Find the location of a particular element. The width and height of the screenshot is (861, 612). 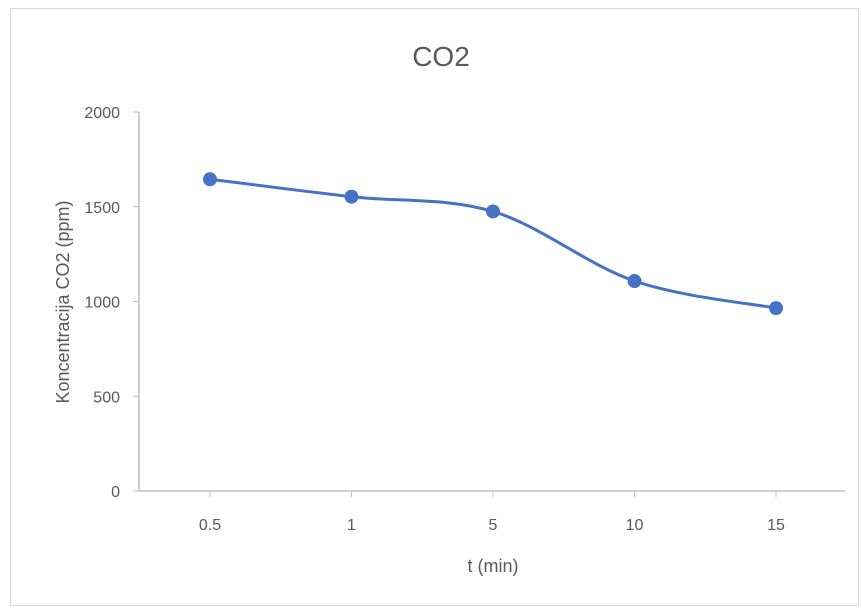

x-tick-label: 1 is located at coordinates (351, 525).